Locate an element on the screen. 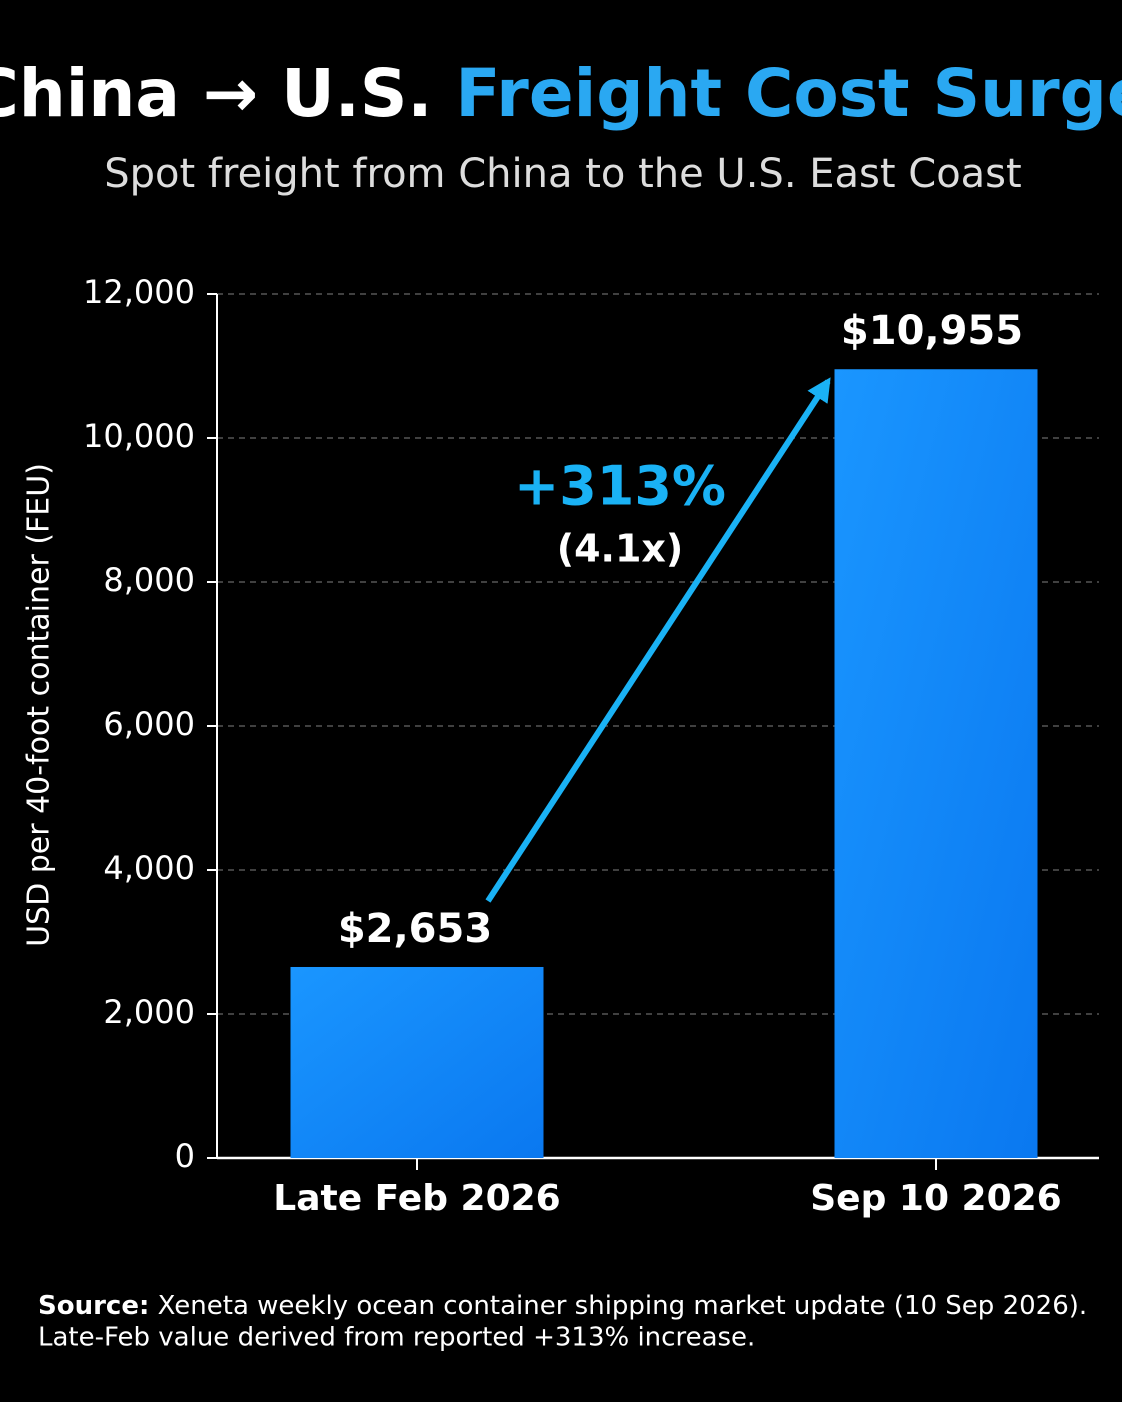 Image resolution: width=1122 pixels, height=1402 pixels. growth-multiple: (4.1x) is located at coordinates (620, 549).